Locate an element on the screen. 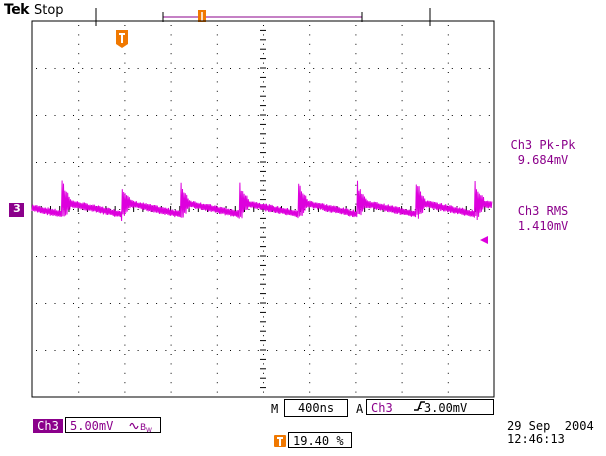 This screenshot has width=606, height=456. ch3-scale: 5.00mV is located at coordinates (92, 426).